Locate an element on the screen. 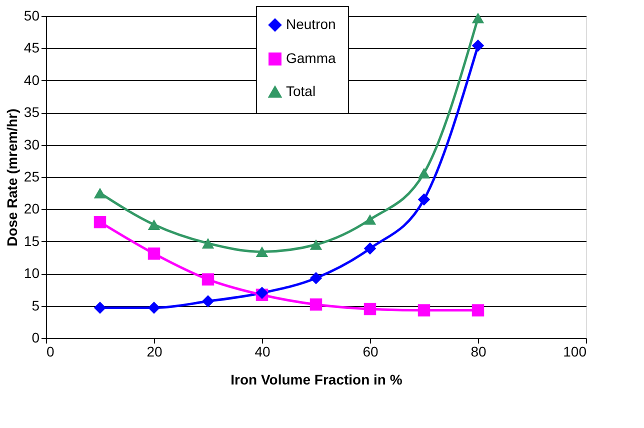 This screenshot has width=644, height=428. y-tick-label: 30 is located at coordinates (32, 144).